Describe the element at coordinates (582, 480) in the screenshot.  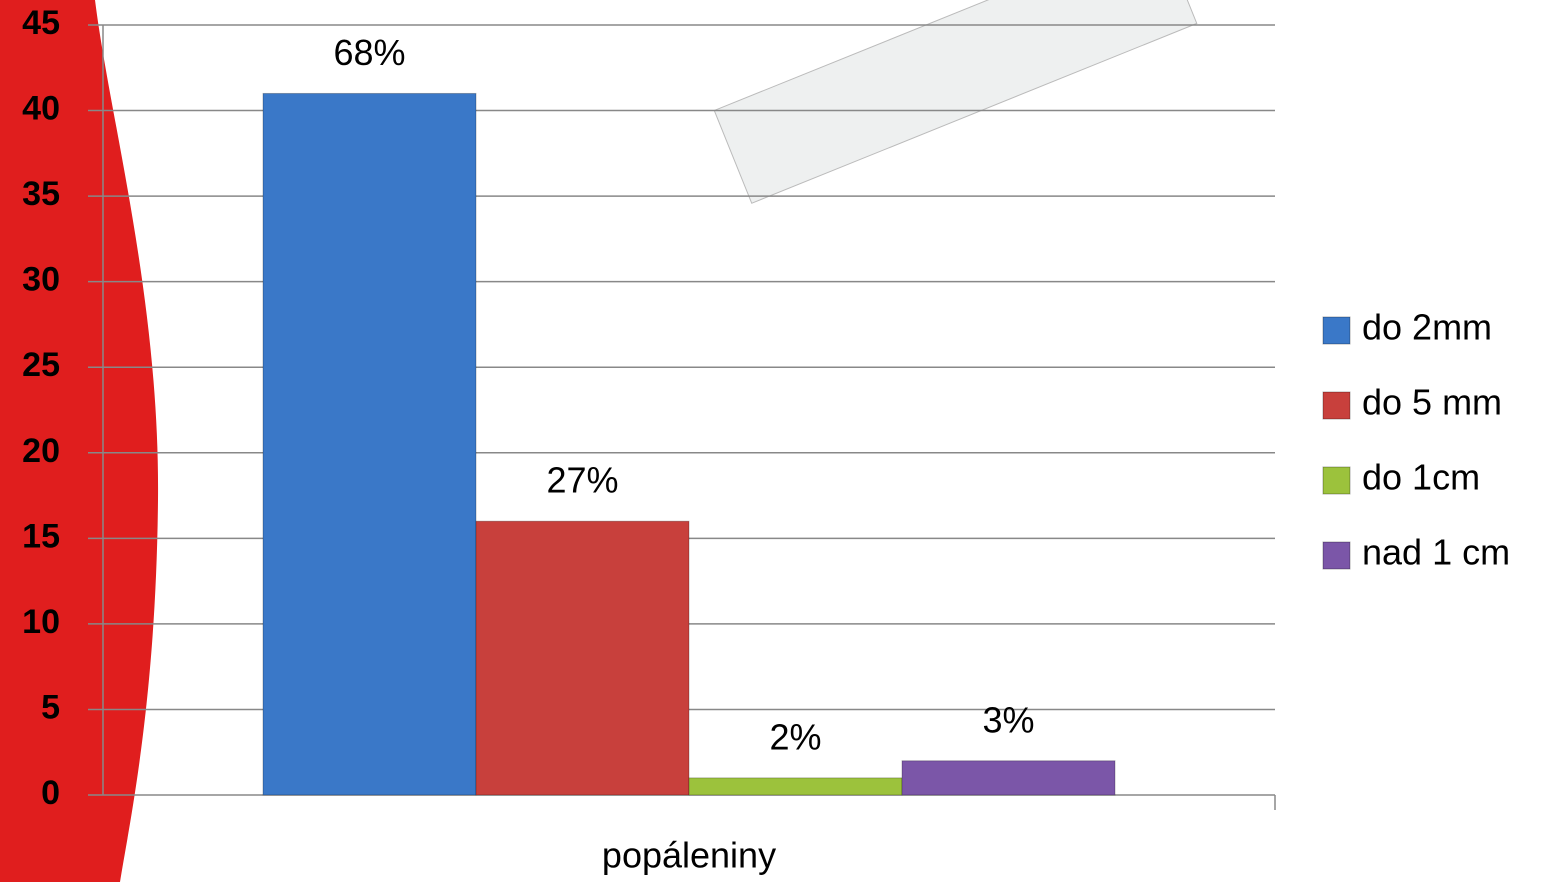
I see `value-label: 27%` at that location.